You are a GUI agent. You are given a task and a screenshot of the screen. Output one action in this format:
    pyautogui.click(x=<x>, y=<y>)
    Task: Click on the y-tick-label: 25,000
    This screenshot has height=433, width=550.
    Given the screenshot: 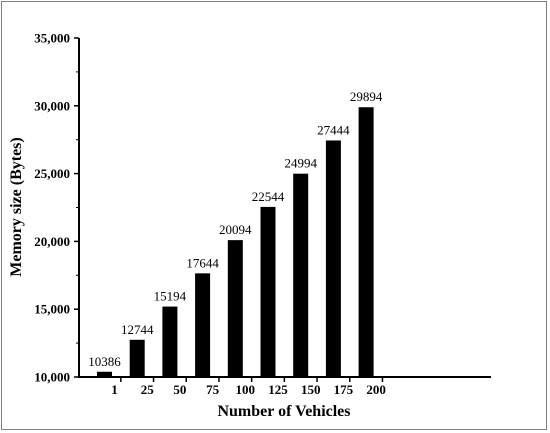 What is the action you would take?
    pyautogui.click(x=52, y=173)
    